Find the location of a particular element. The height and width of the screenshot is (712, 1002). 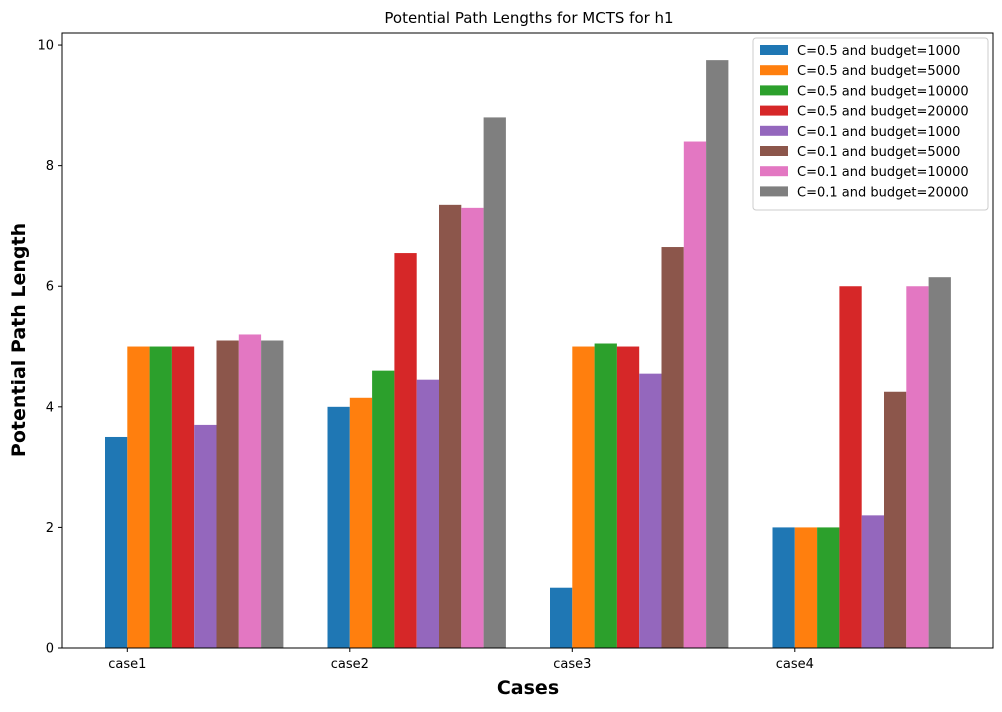

bar-2-case4 is located at coordinates (806, 587).